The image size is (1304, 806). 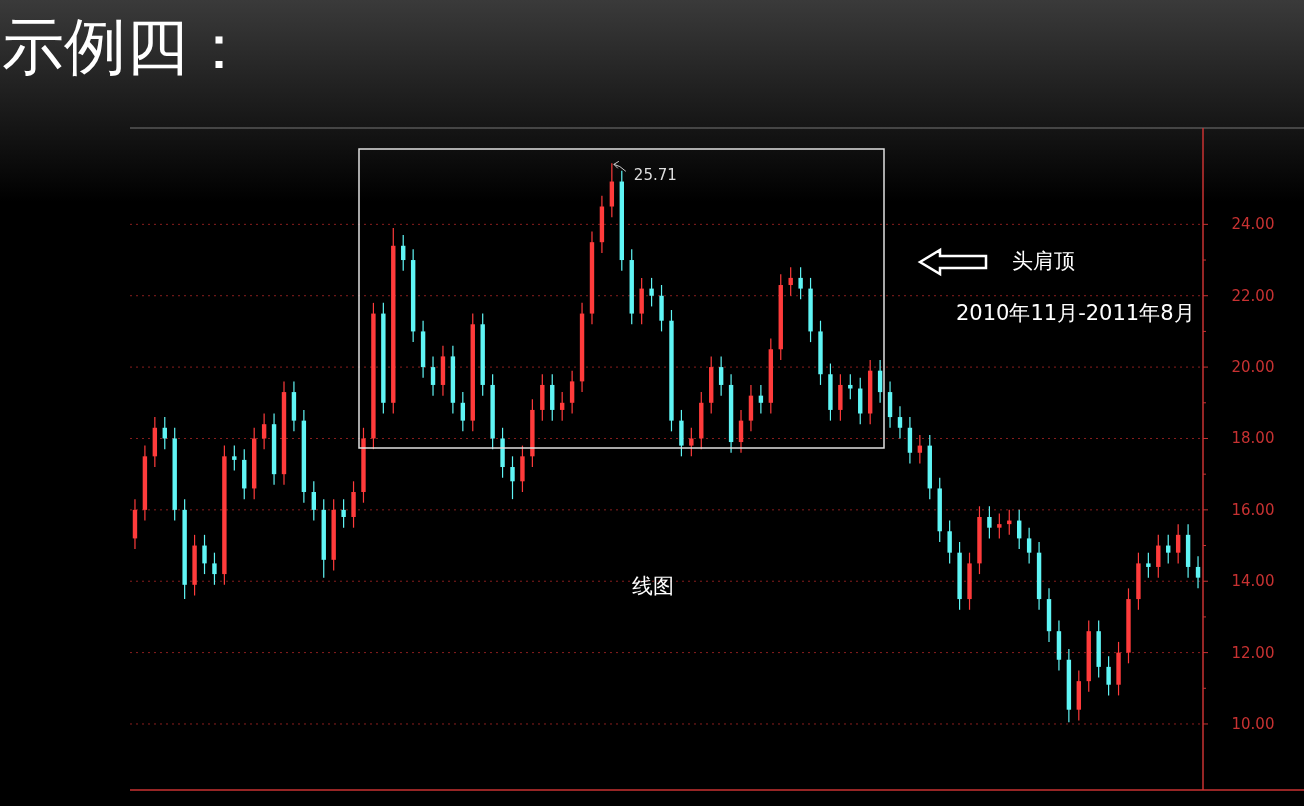 What do you see at coordinates (126, 46) in the screenshot?
I see `title: 示例四：` at bounding box center [126, 46].